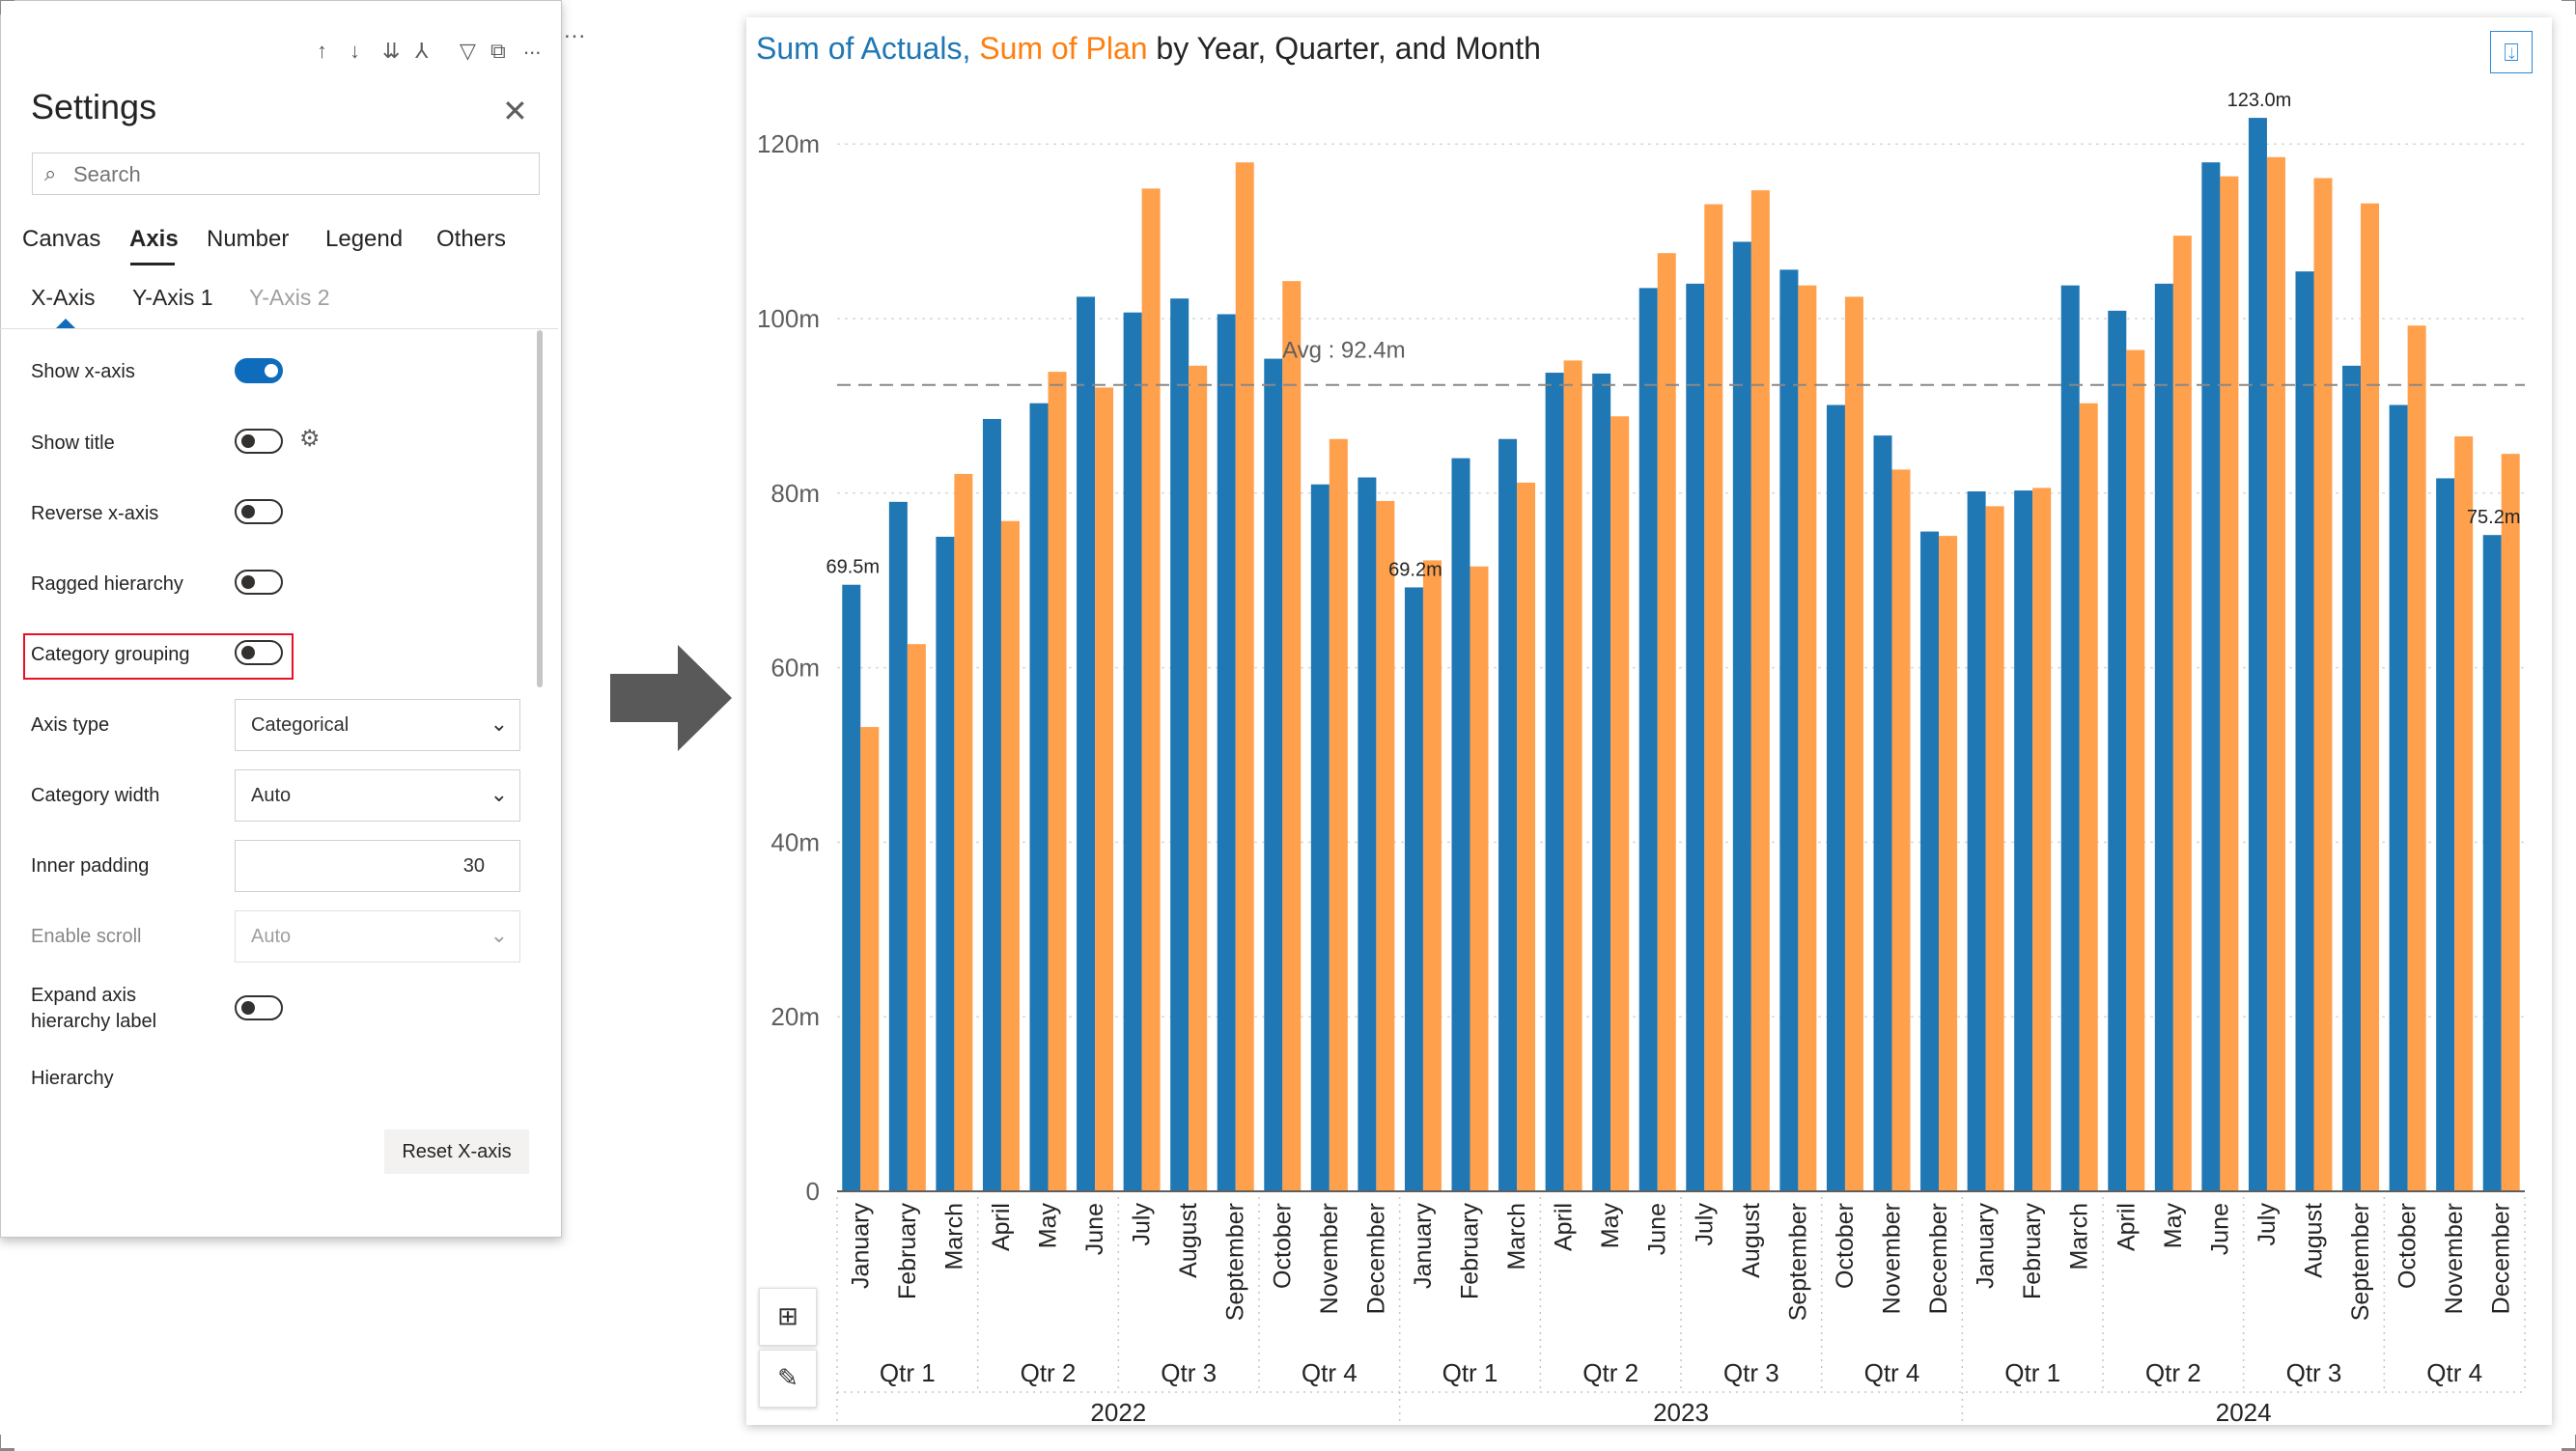 This screenshot has width=2576, height=1451. What do you see at coordinates (378, 866) in the screenshot?
I see `inner-padding-input: 30` at bounding box center [378, 866].